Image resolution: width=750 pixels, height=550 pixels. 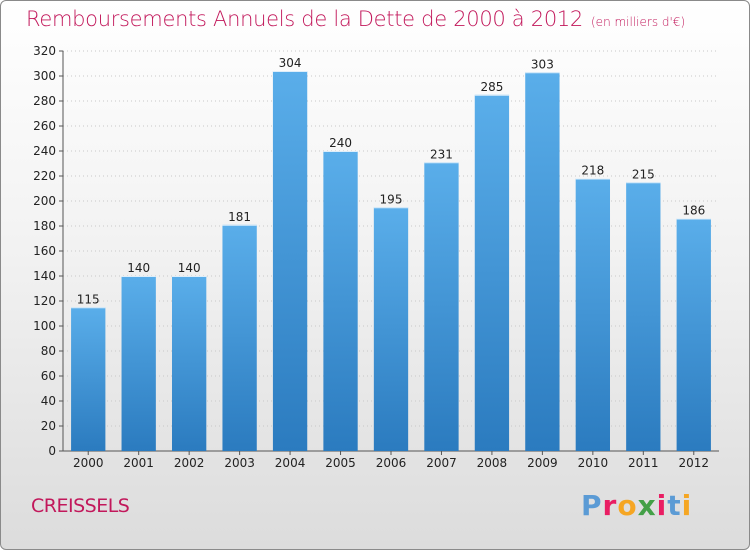 I want to click on y-tick-label: 220, so click(x=44, y=176).